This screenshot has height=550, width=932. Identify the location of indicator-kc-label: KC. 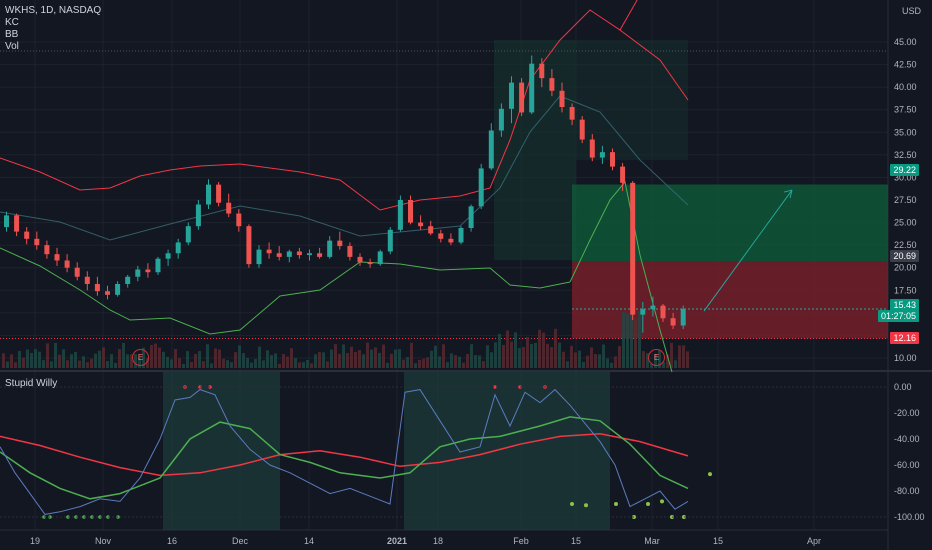
(12, 22).